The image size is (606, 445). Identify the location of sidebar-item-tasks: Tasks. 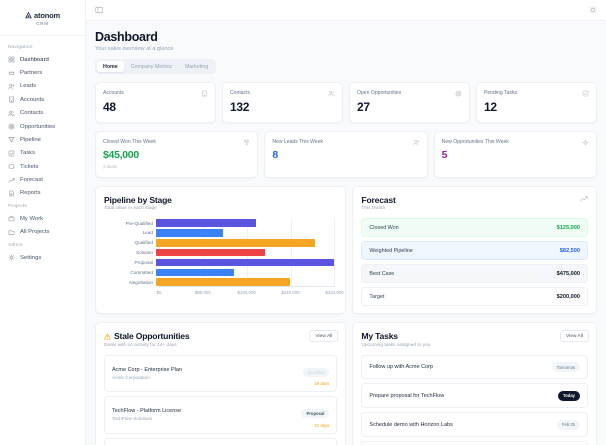
(42, 153).